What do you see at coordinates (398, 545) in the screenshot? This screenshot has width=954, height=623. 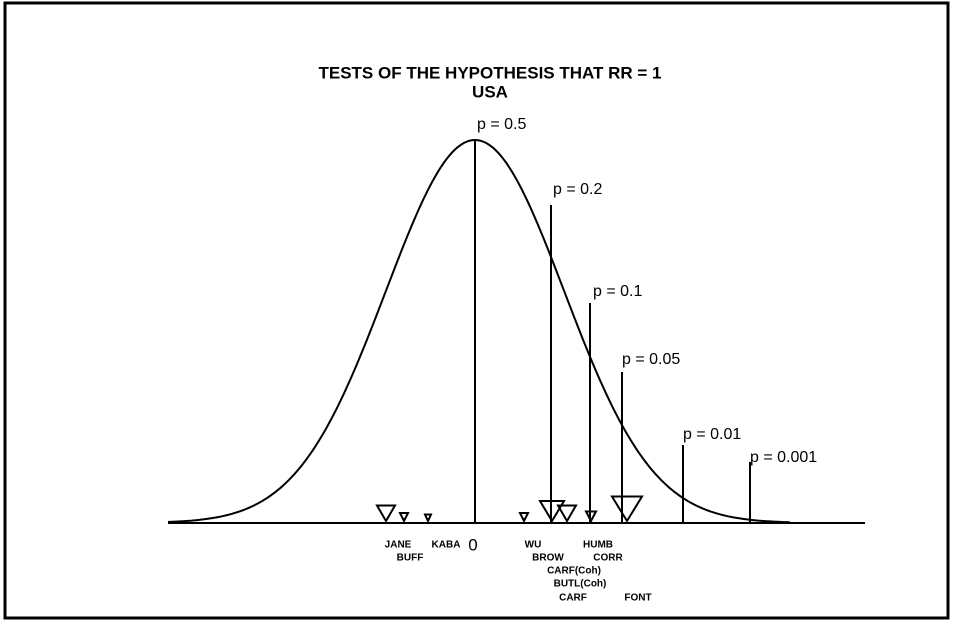 I see `study-label: JANE` at bounding box center [398, 545].